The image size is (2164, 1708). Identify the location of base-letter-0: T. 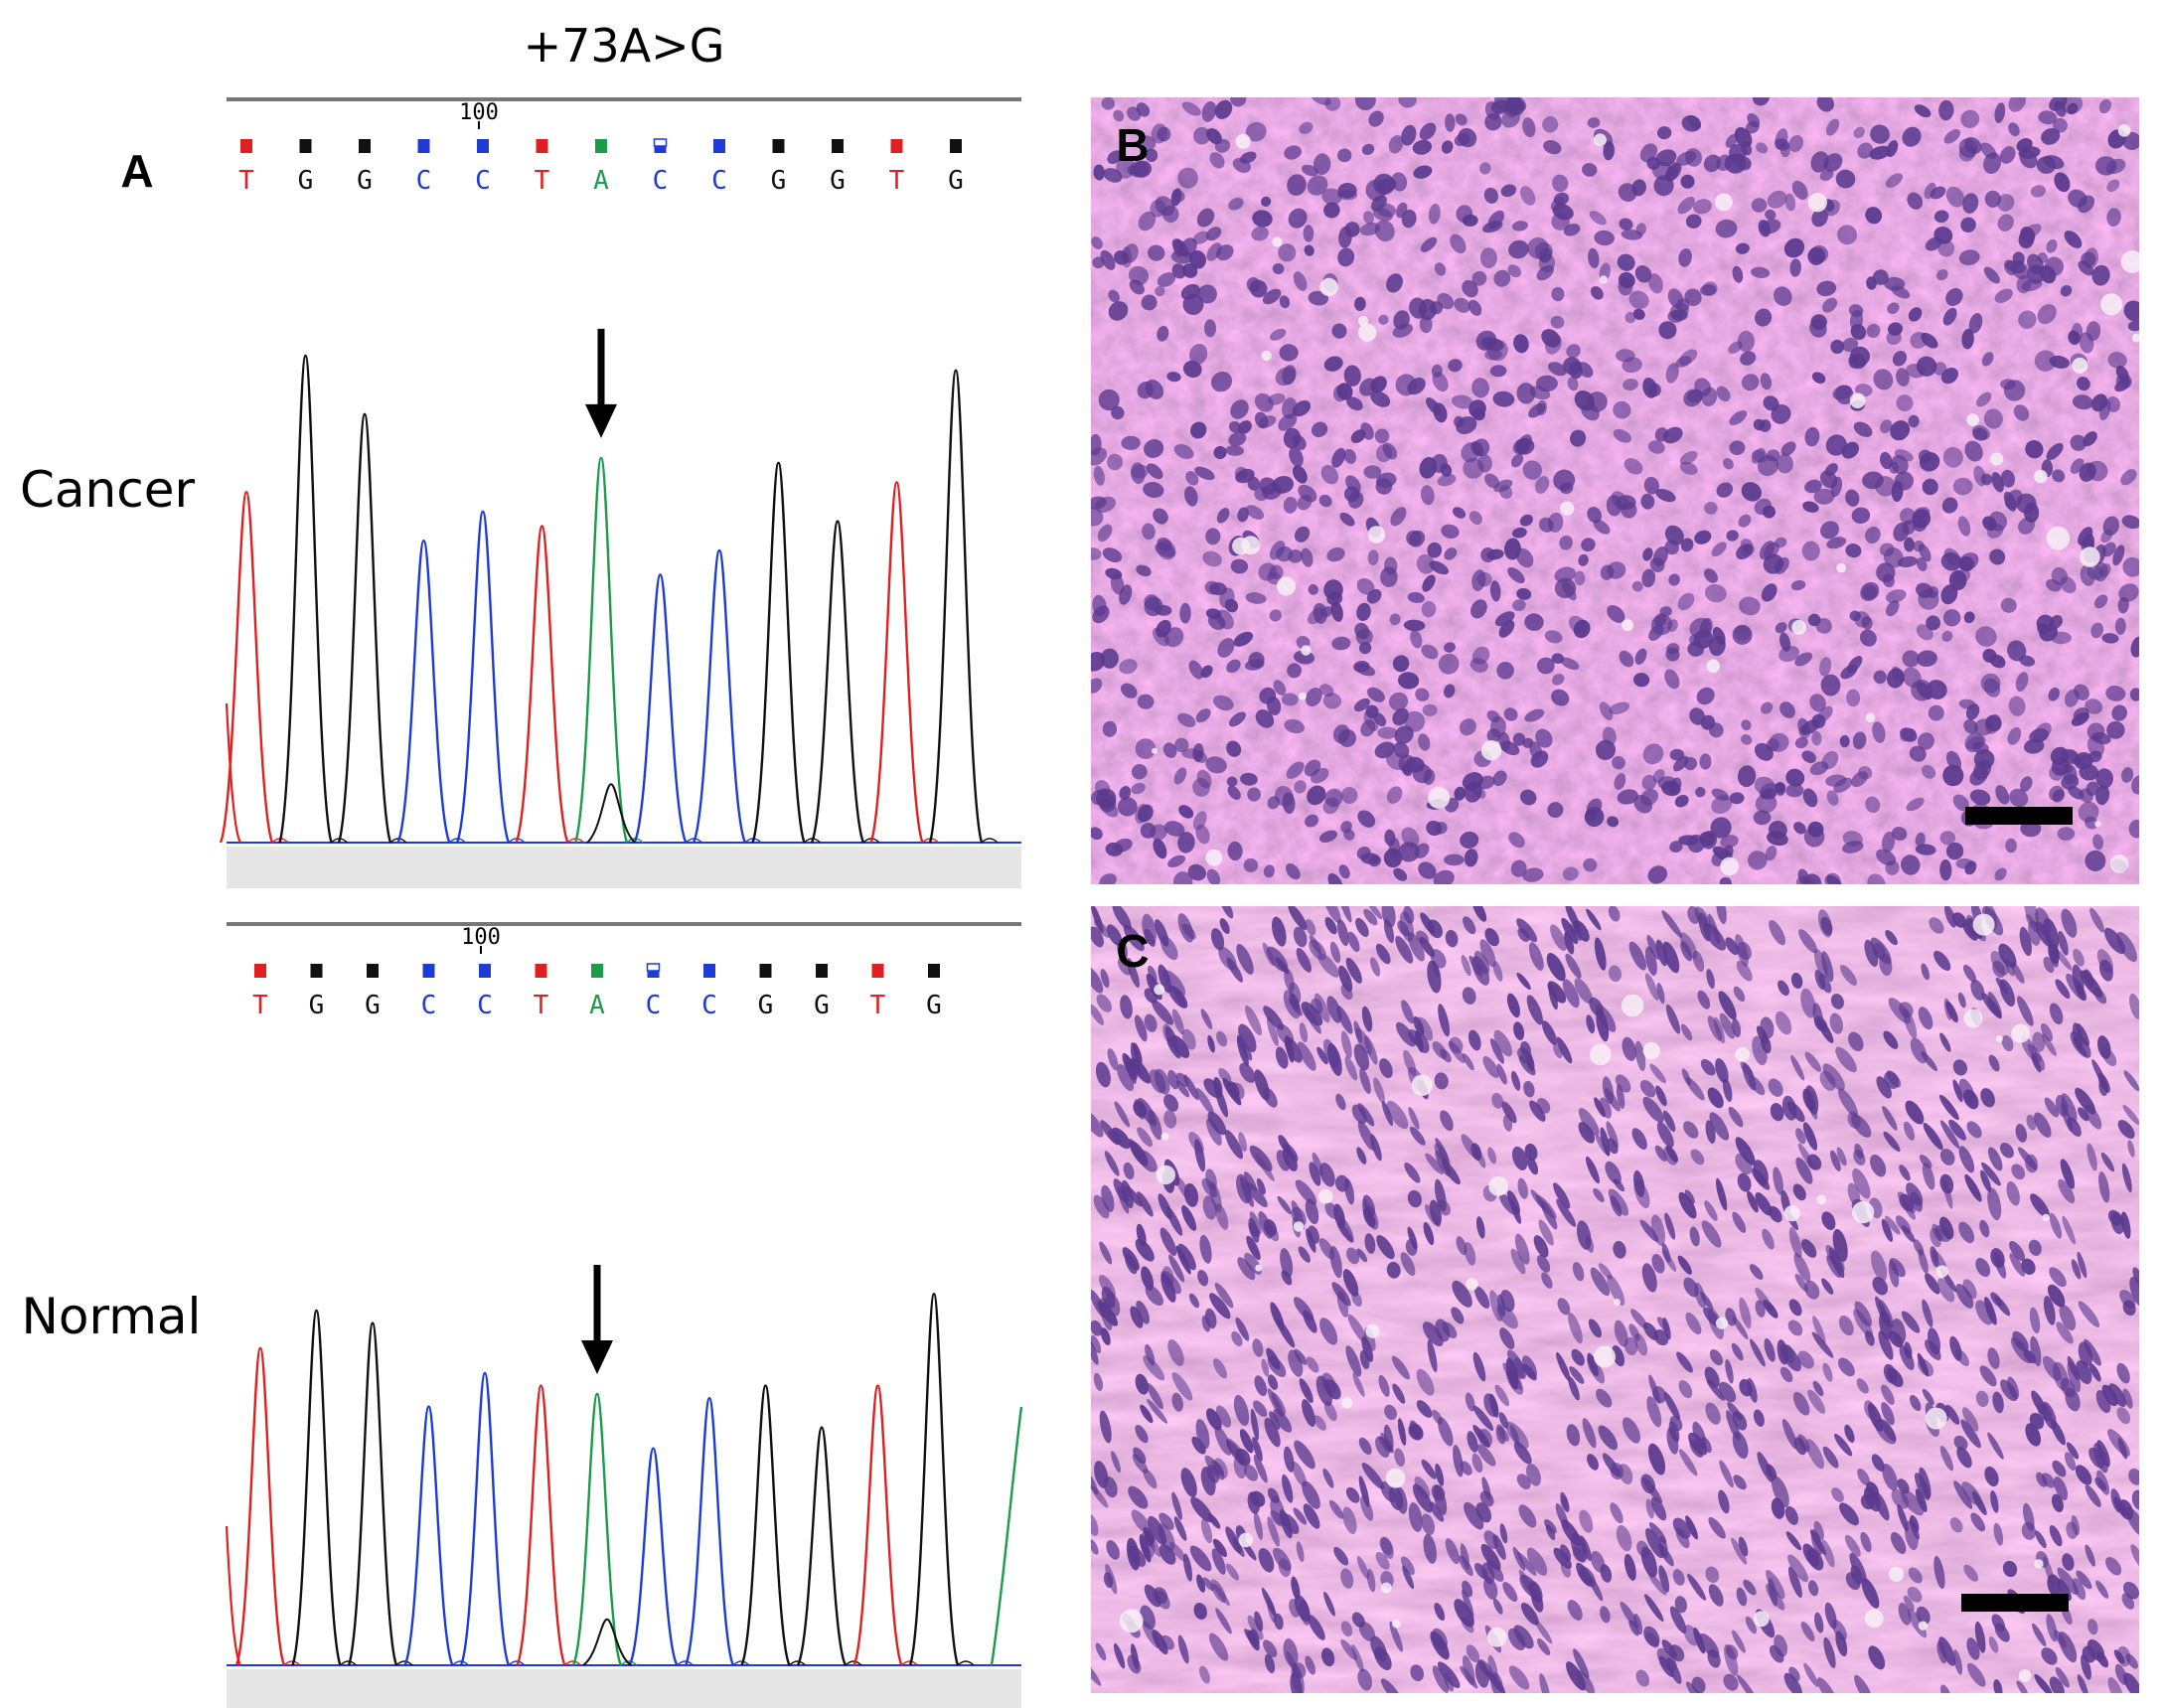
(246, 181).